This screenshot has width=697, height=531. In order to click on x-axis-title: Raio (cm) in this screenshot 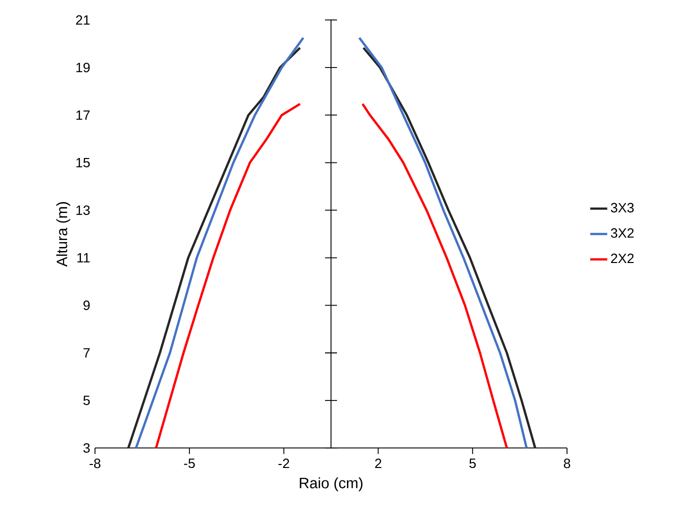, I will do `click(331, 484)`.